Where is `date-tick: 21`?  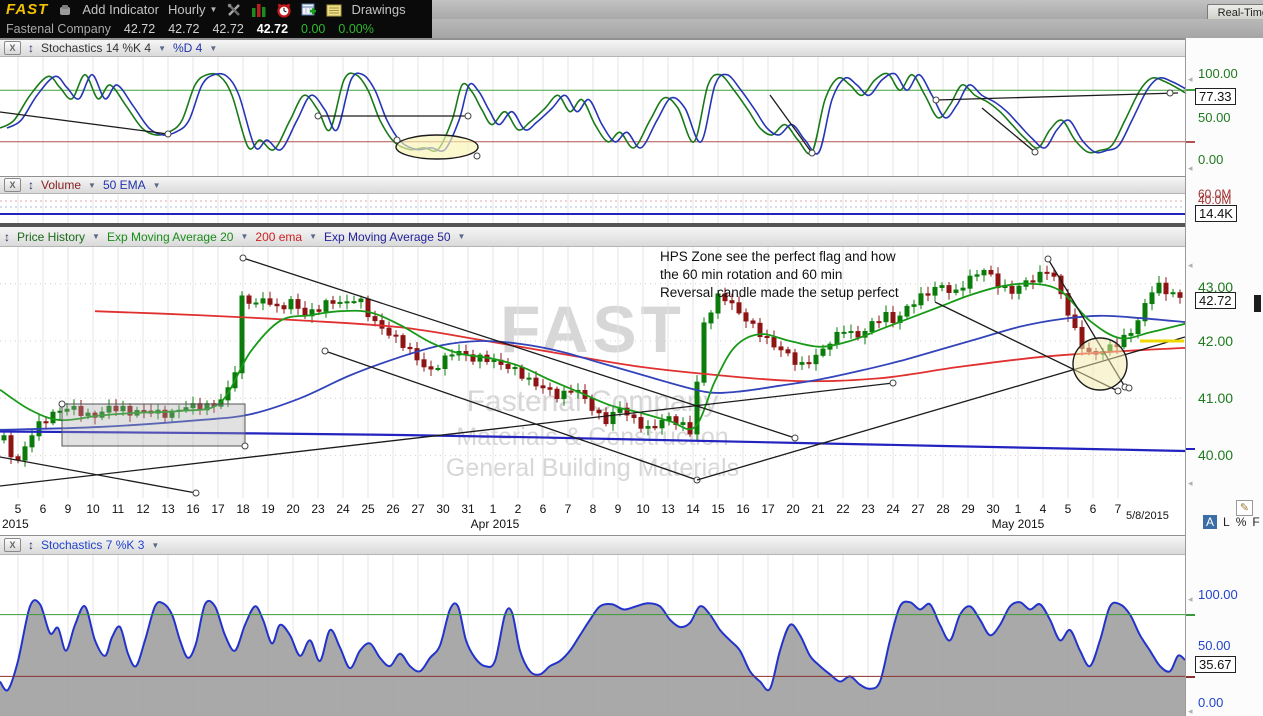
date-tick: 21 is located at coordinates (818, 509).